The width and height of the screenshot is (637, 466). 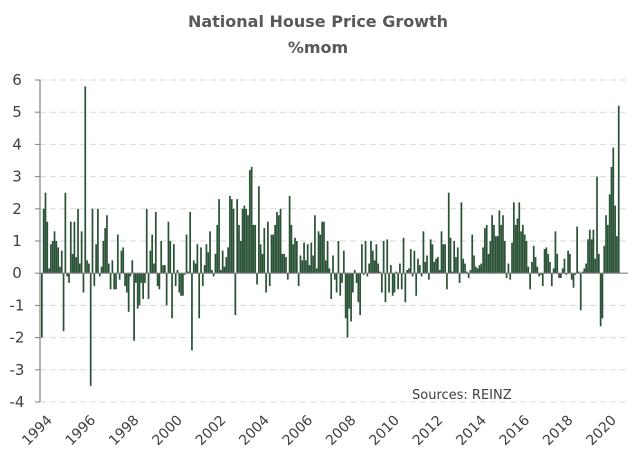 What do you see at coordinates (318, 47) in the screenshot?
I see `chart-subtitle: %mom` at bounding box center [318, 47].